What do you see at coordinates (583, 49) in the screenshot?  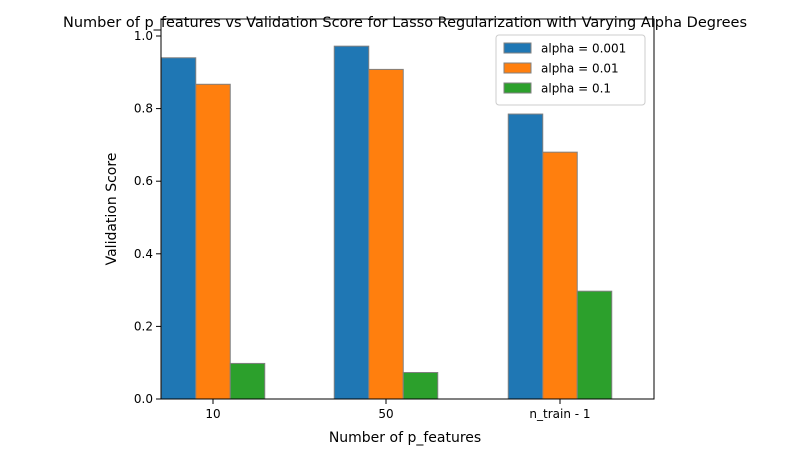 I see `legend-label: alpha = 0.001` at bounding box center [583, 49].